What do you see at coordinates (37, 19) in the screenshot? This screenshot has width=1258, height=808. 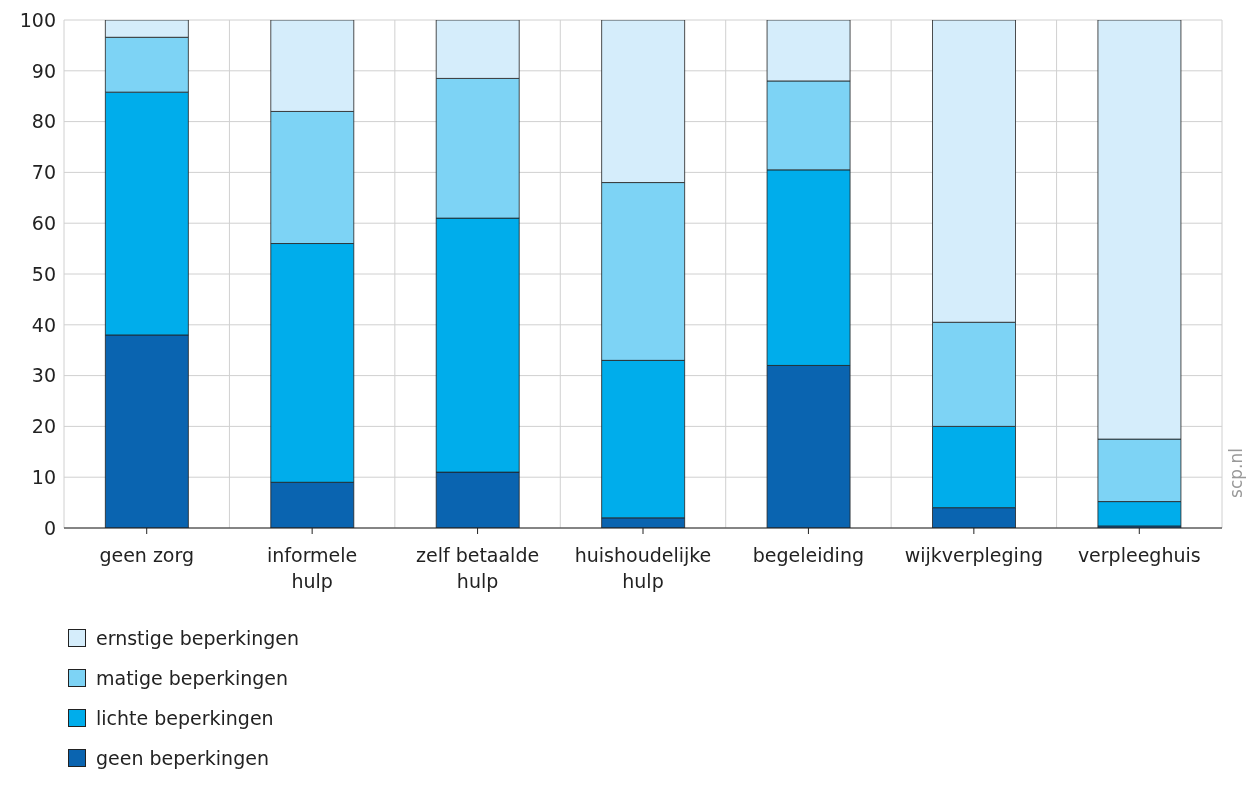 I see `y-tick-label: 100` at bounding box center [37, 19].